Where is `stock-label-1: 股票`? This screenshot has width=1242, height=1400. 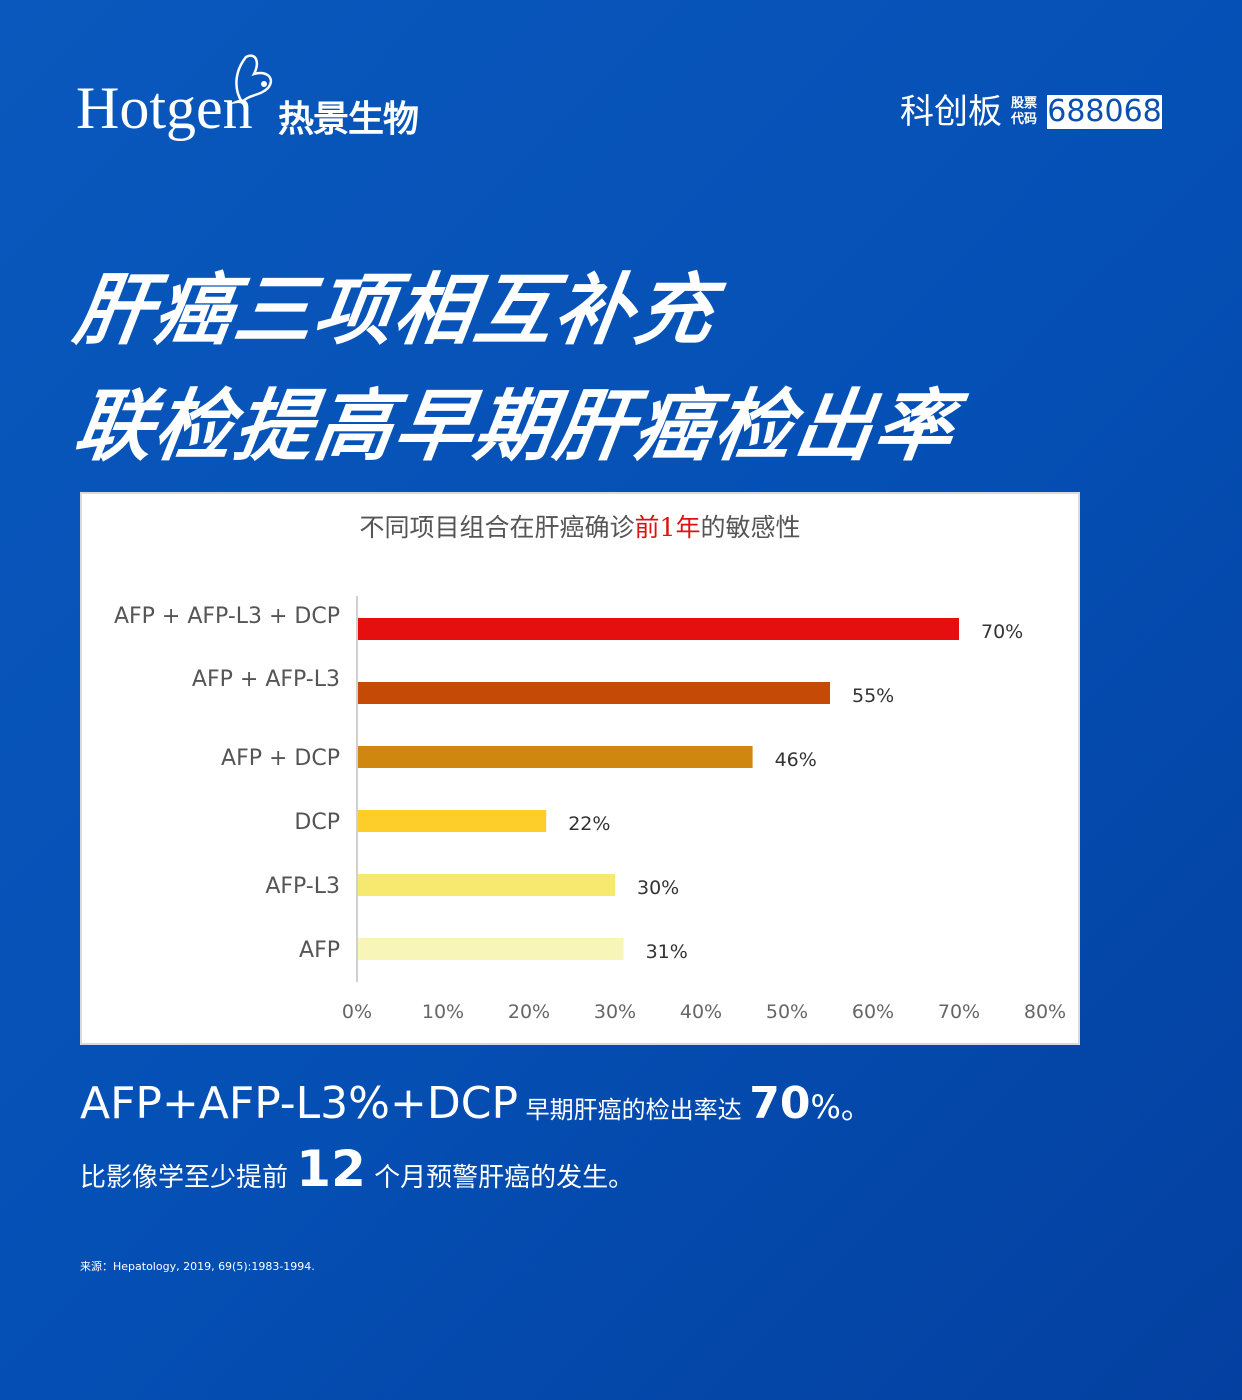 stock-label-1: 股票 is located at coordinates (1024, 103).